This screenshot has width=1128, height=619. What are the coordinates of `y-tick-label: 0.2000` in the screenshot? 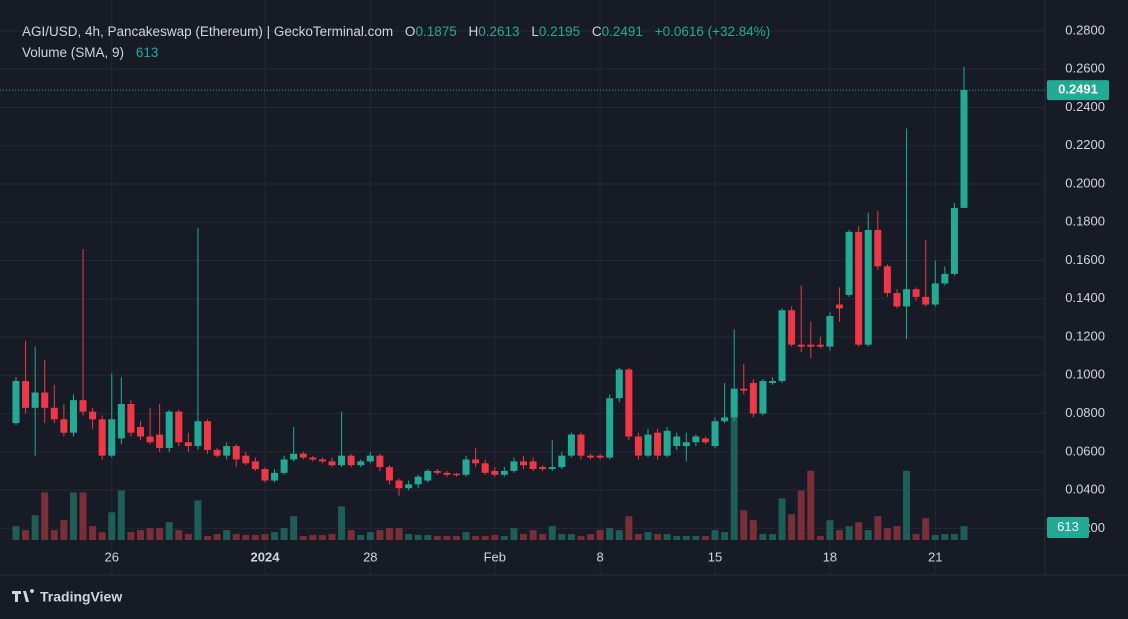 It's located at (1085, 182).